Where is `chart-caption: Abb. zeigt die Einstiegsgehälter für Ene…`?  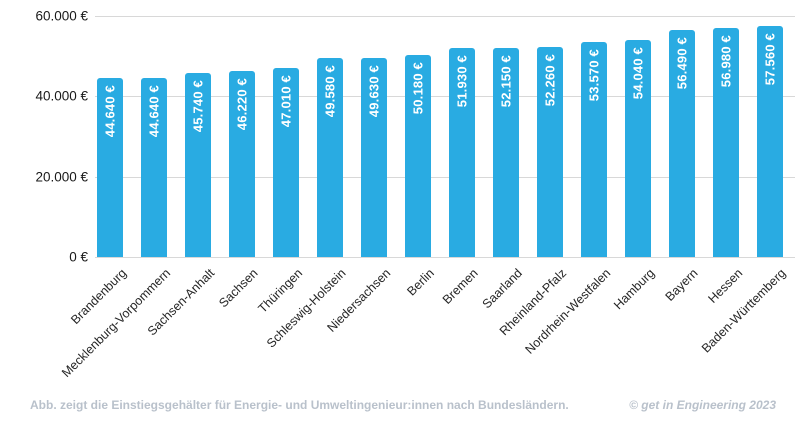 chart-caption: Abb. zeigt die Einstiegsgehälter für Ene… is located at coordinates (299, 405).